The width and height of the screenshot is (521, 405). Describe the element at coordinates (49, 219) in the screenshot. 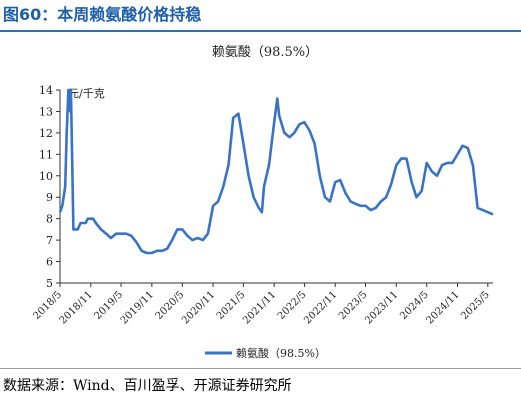

I see `y-tick-label: 8` at that location.